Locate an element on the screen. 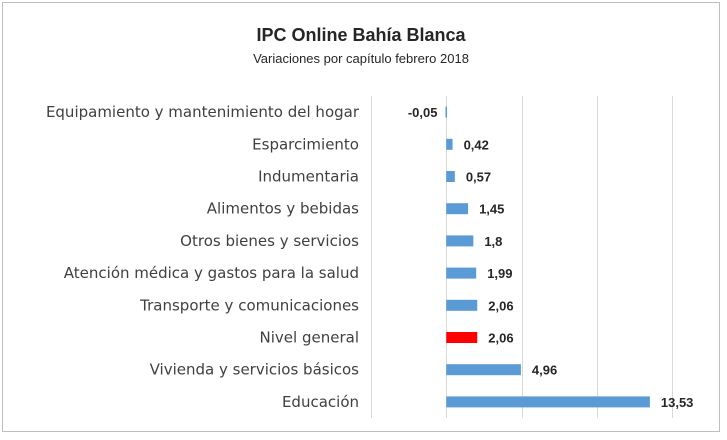 The image size is (727, 440). data-label: 1,45 is located at coordinates (491, 209).